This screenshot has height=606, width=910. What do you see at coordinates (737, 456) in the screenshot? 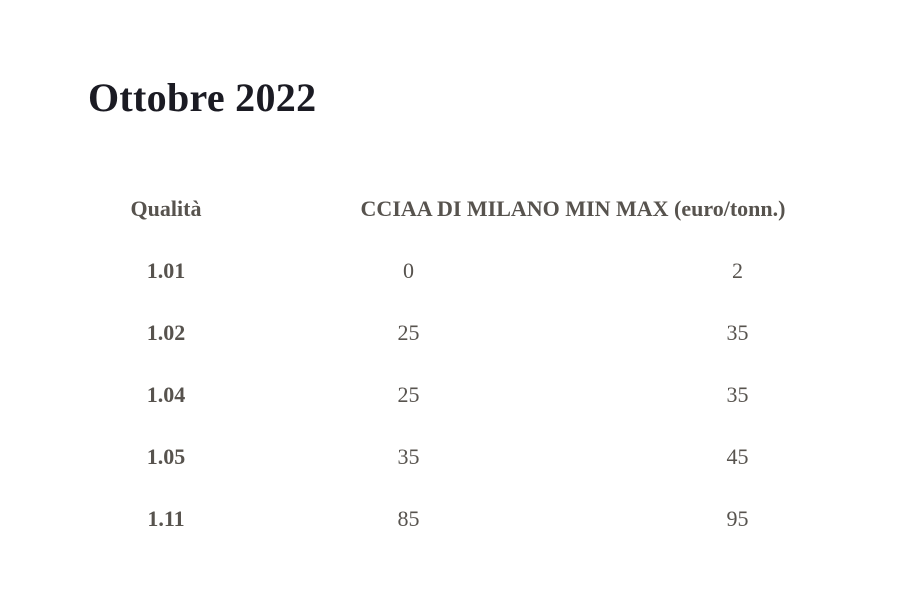
I see `max-value-cell: 45` at bounding box center [737, 456].